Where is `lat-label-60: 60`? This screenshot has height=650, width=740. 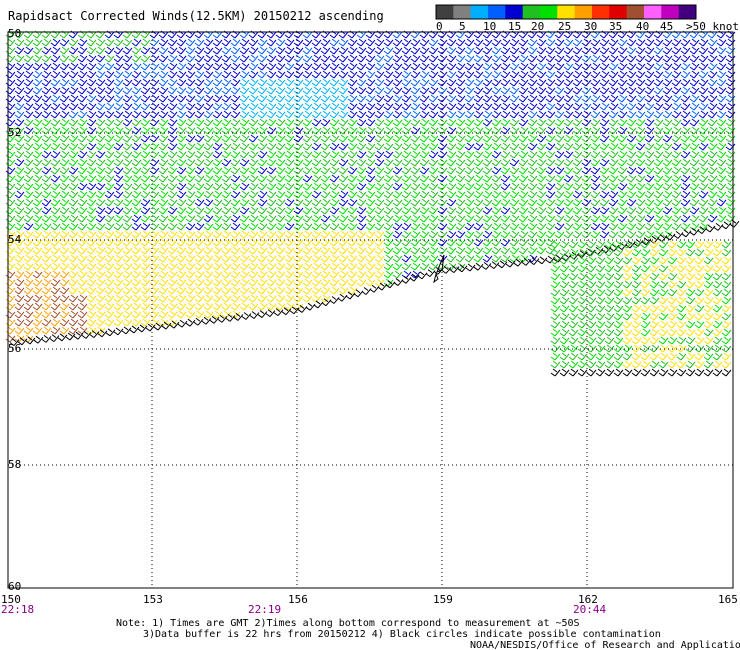
lat-label-60: 60 is located at coordinates (14, 586).